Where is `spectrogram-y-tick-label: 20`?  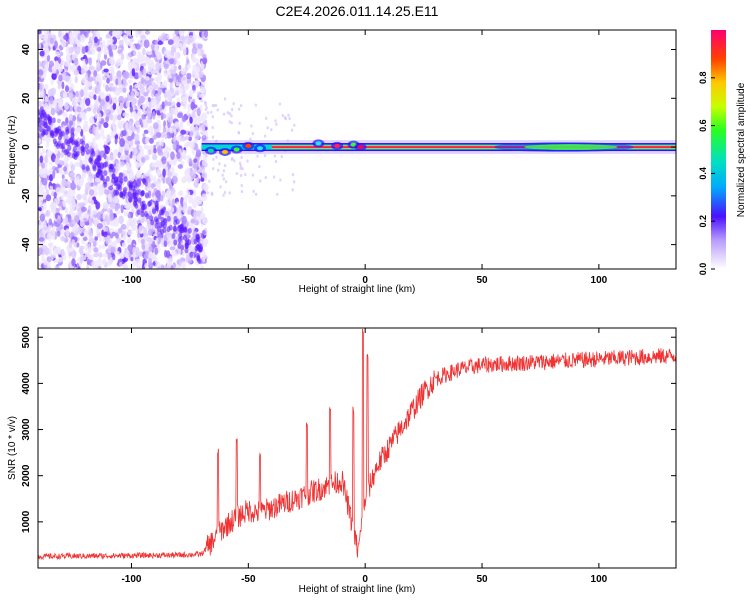 spectrogram-y-tick-label: 20 is located at coordinates (26, 98).